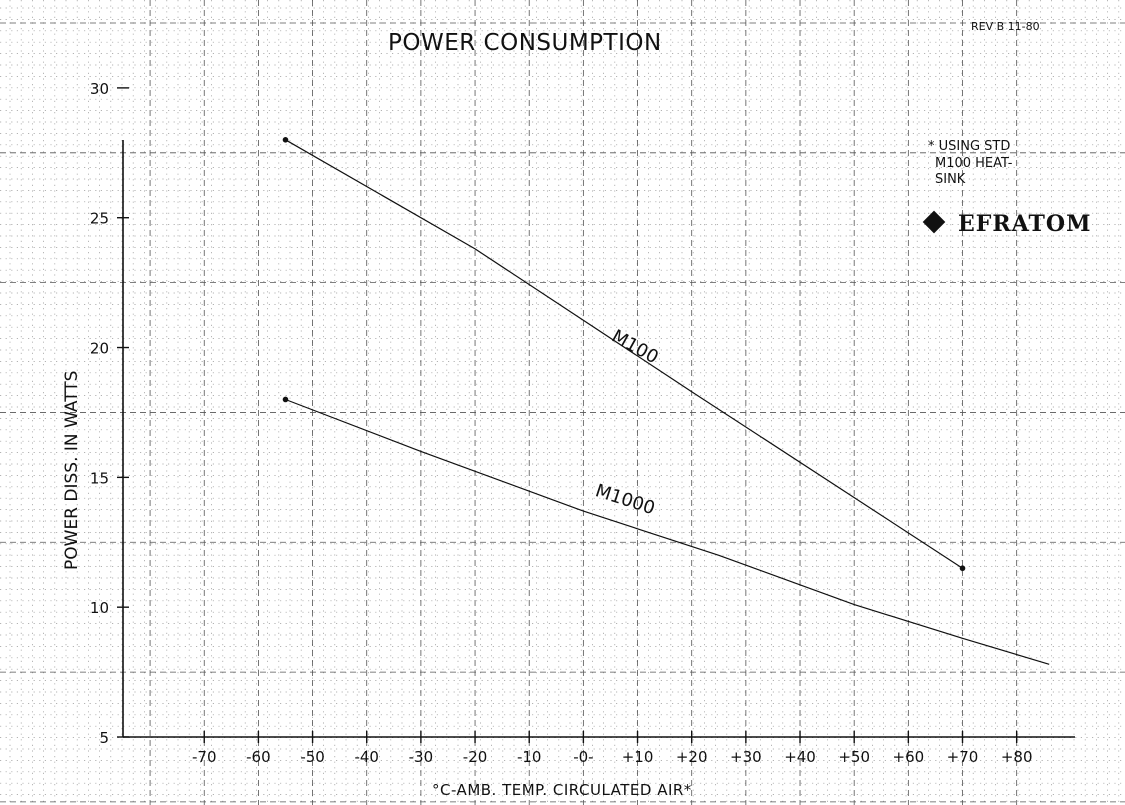 Image resolution: width=1125 pixels, height=805 pixels. What do you see at coordinates (99, 478) in the screenshot?
I see `y-tick-label: 15` at bounding box center [99, 478].